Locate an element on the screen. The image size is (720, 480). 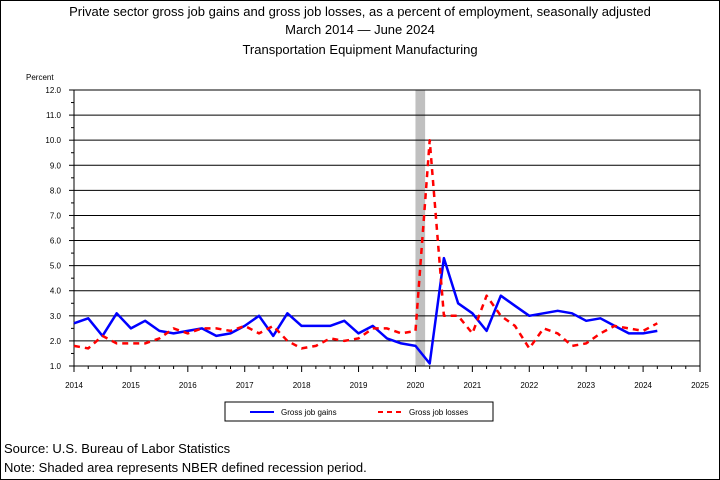
y-tick-label: 1.0 is located at coordinates (56, 366).